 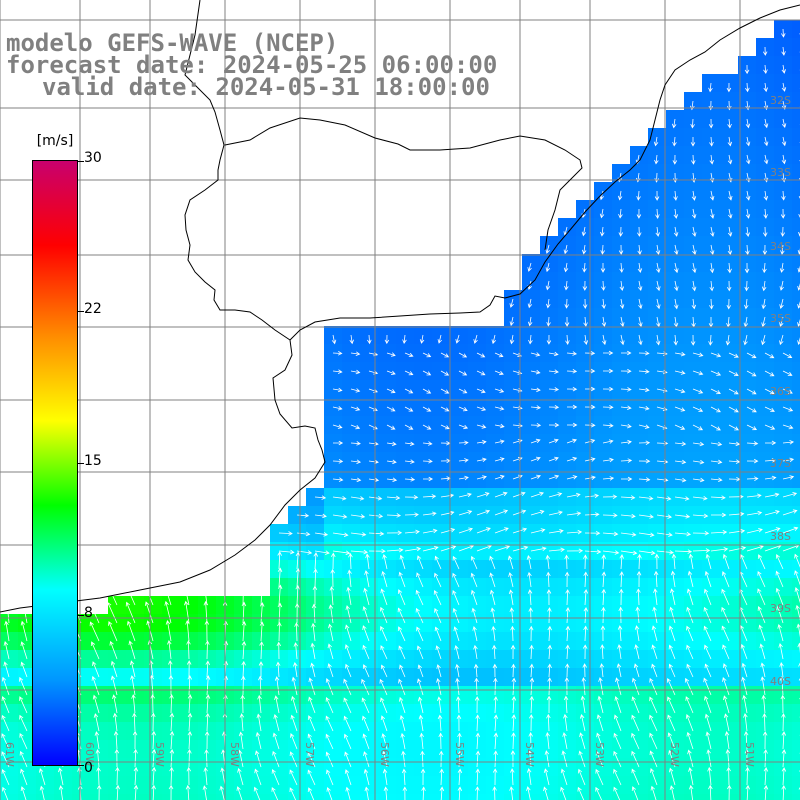 What do you see at coordinates (55, 141) in the screenshot?
I see `colorbar-unit: [m/s]` at bounding box center [55, 141].